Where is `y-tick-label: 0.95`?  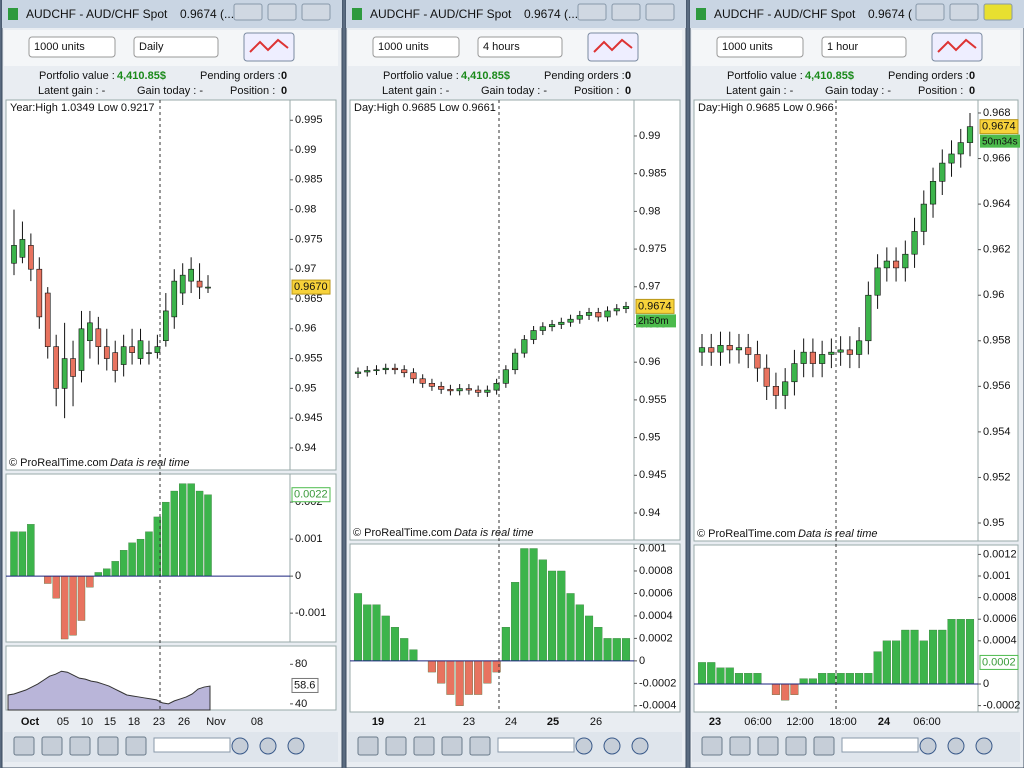 y-tick-label: 0.95 is located at coordinates (305, 388).